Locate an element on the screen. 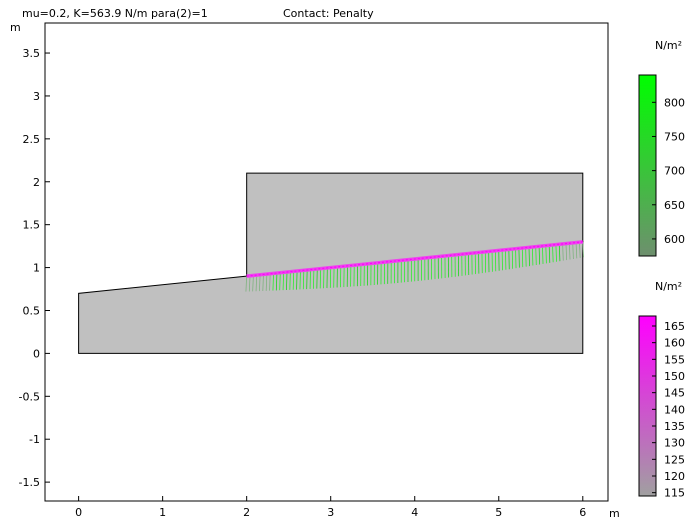  colorbar-tick-label: 120 is located at coordinates (674, 476).